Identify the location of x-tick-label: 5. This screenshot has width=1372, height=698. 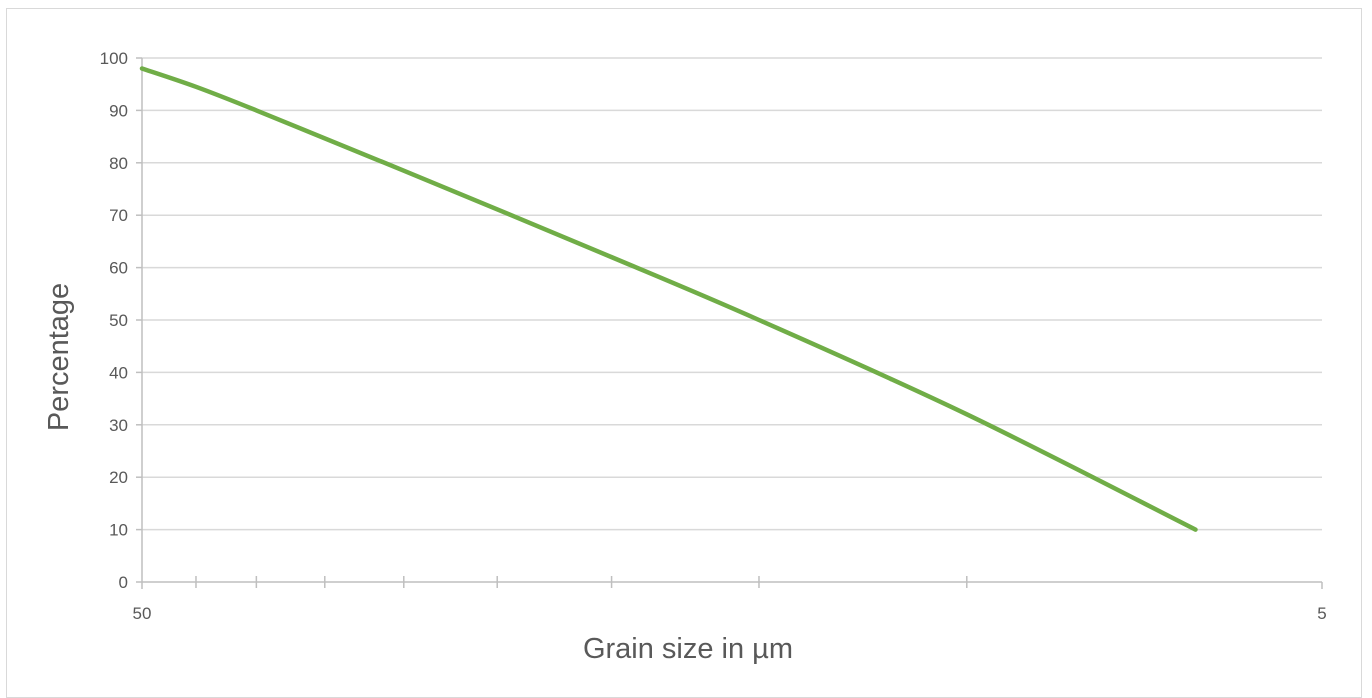
(1321, 613).